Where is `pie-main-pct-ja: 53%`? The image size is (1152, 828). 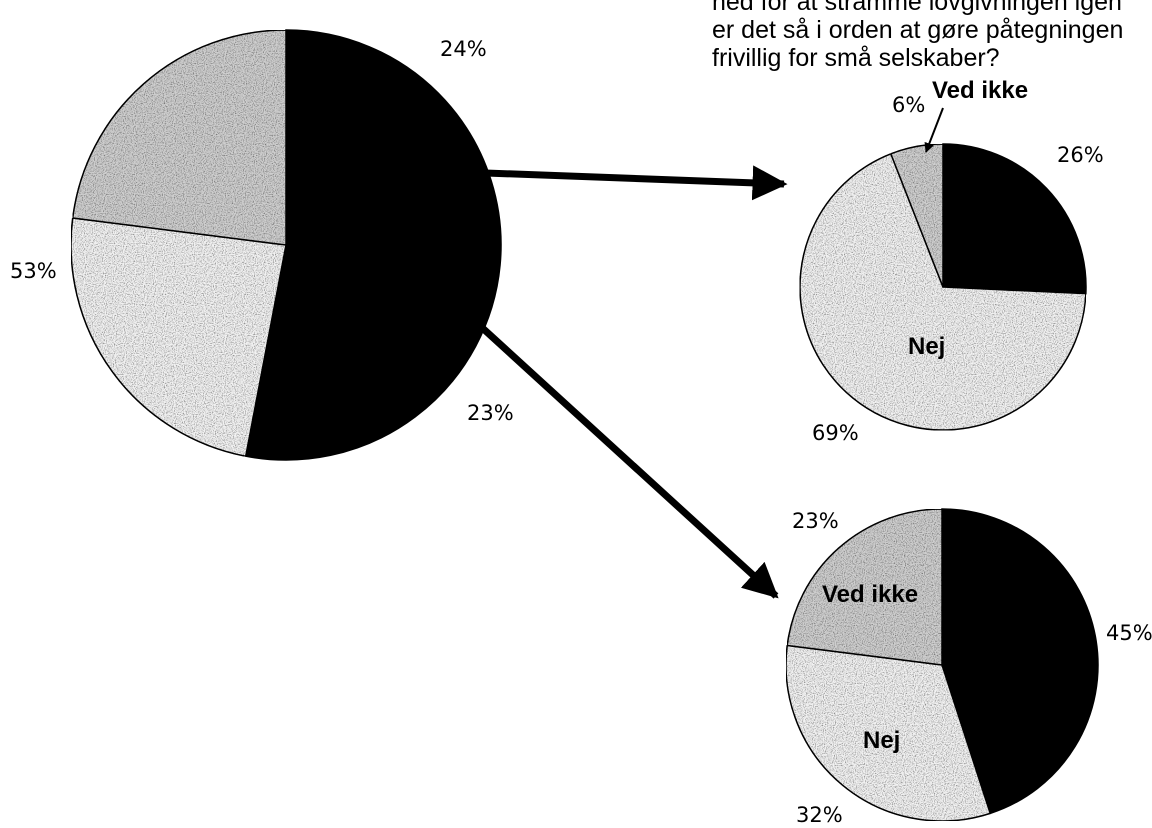 pie-main-pct-ja: 53% is located at coordinates (33, 271).